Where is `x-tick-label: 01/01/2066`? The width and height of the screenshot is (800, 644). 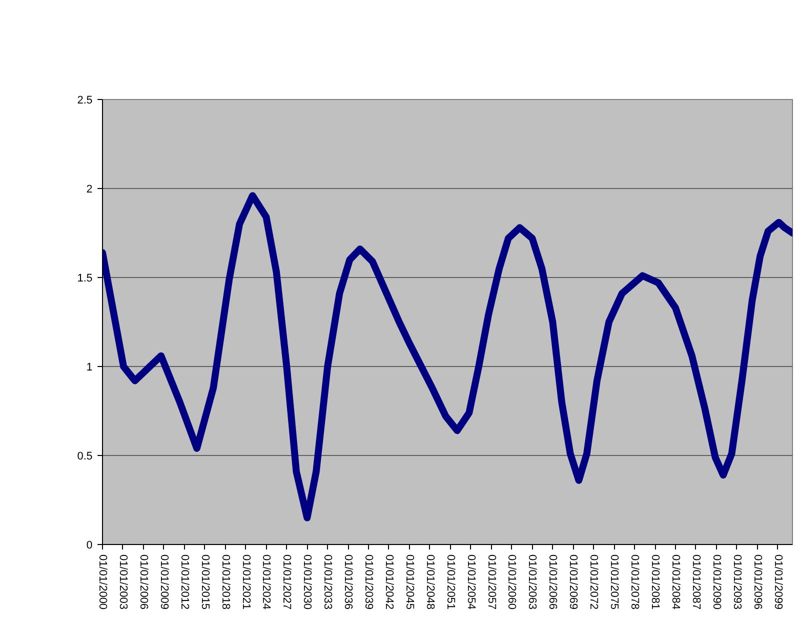 x-tick-label: 01/01/2066 is located at coordinates (552, 582).